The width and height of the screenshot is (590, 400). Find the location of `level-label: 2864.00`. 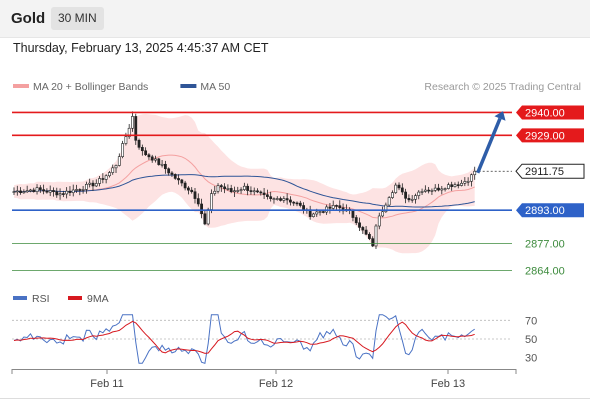

level-label: 2864.00 is located at coordinates (545, 272).